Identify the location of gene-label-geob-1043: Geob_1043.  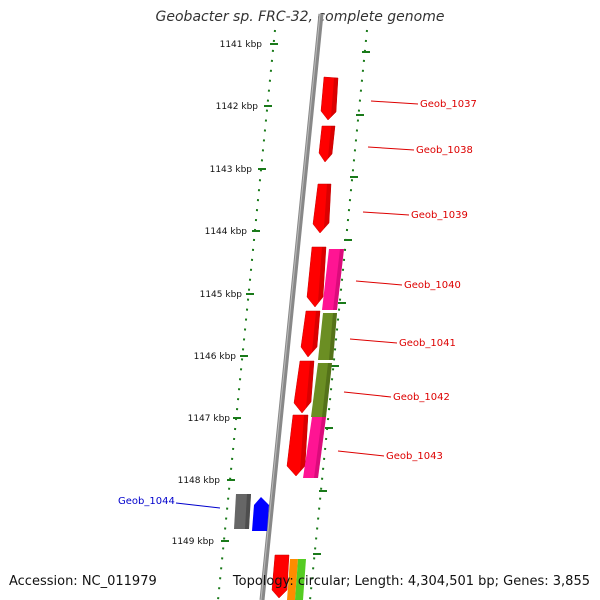
(414, 456).